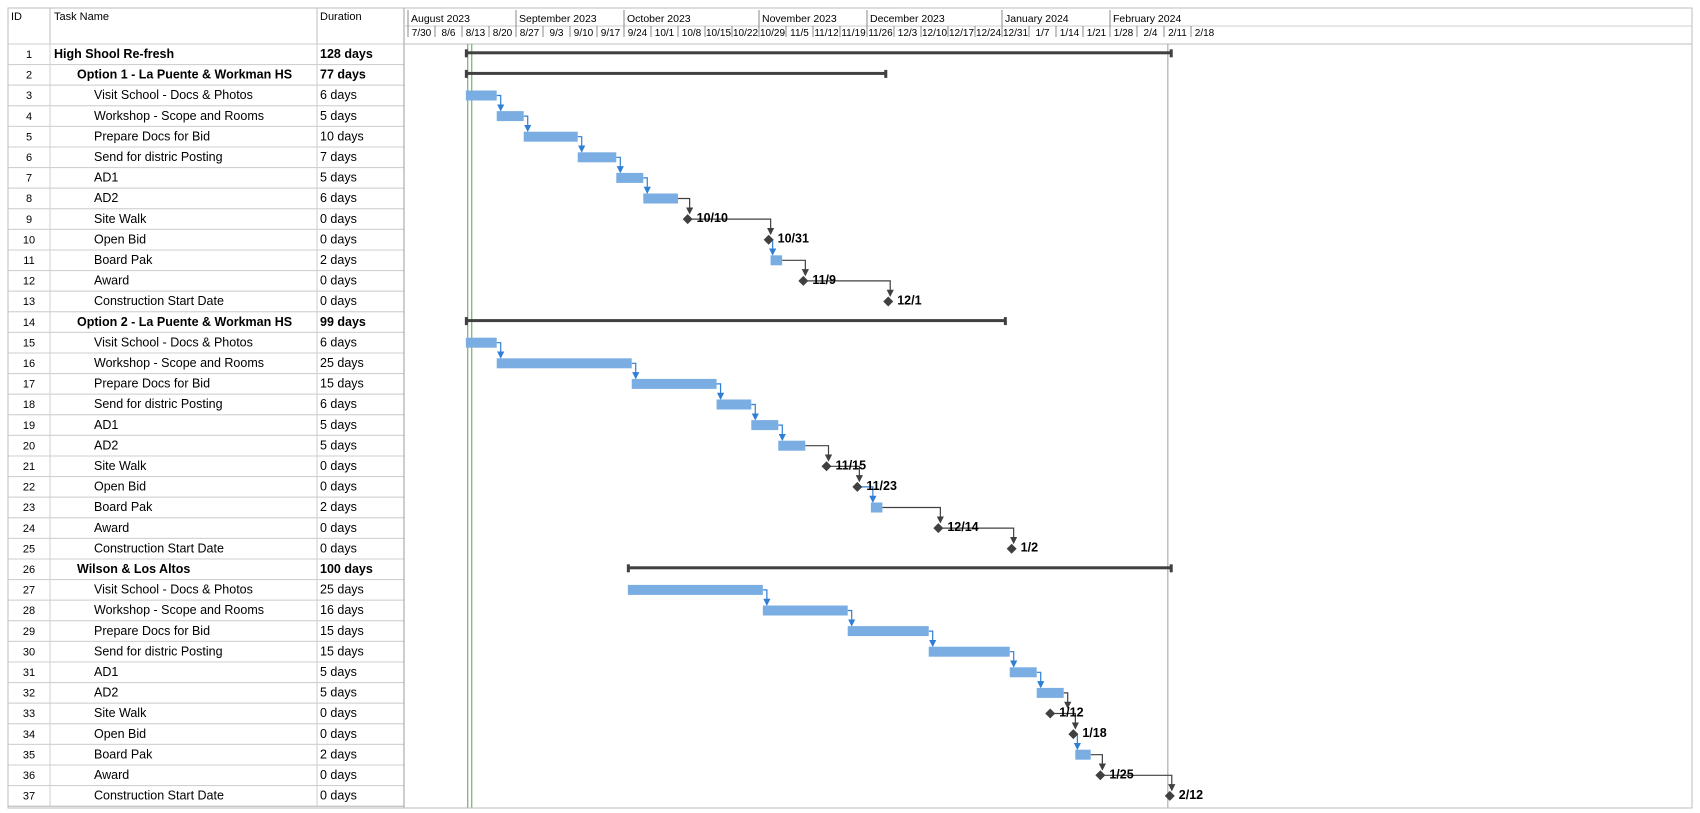 The image size is (1700, 813). I want to click on task-duration-cell: 128 days, so click(346, 54).